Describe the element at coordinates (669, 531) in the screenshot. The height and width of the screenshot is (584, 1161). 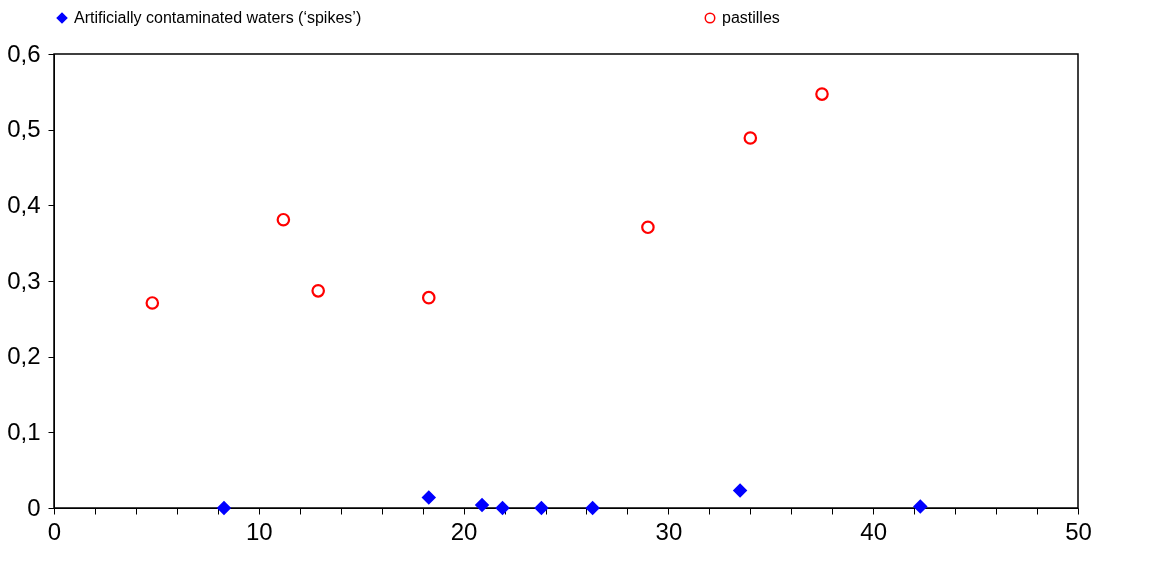
I see `x-tick-label: 30` at that location.